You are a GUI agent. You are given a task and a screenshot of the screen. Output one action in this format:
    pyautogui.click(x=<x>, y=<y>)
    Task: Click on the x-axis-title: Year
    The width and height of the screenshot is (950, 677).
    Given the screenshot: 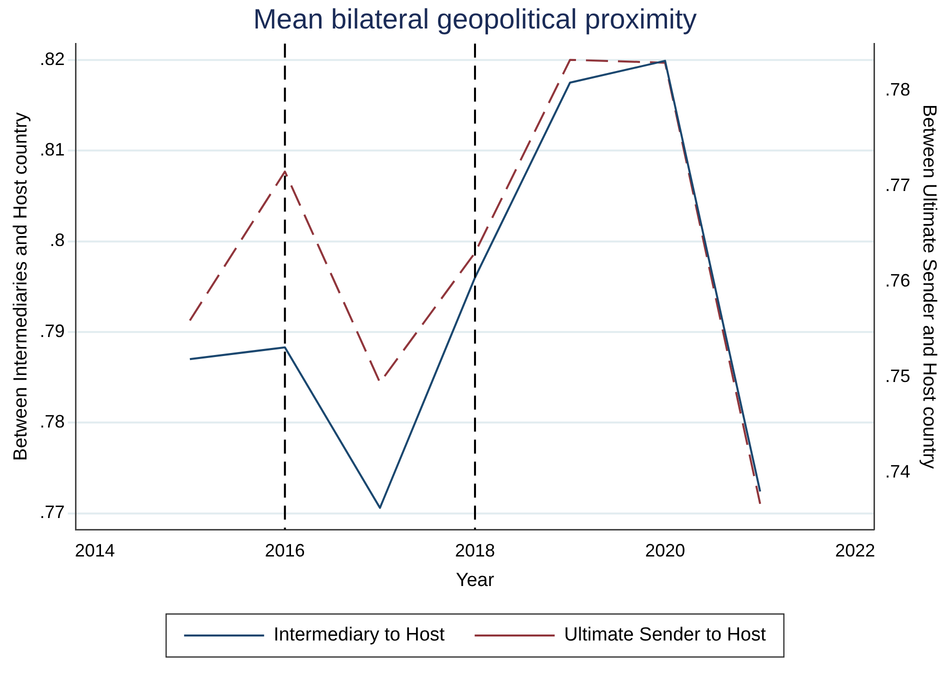 What is the action you would take?
    pyautogui.click(x=475, y=580)
    